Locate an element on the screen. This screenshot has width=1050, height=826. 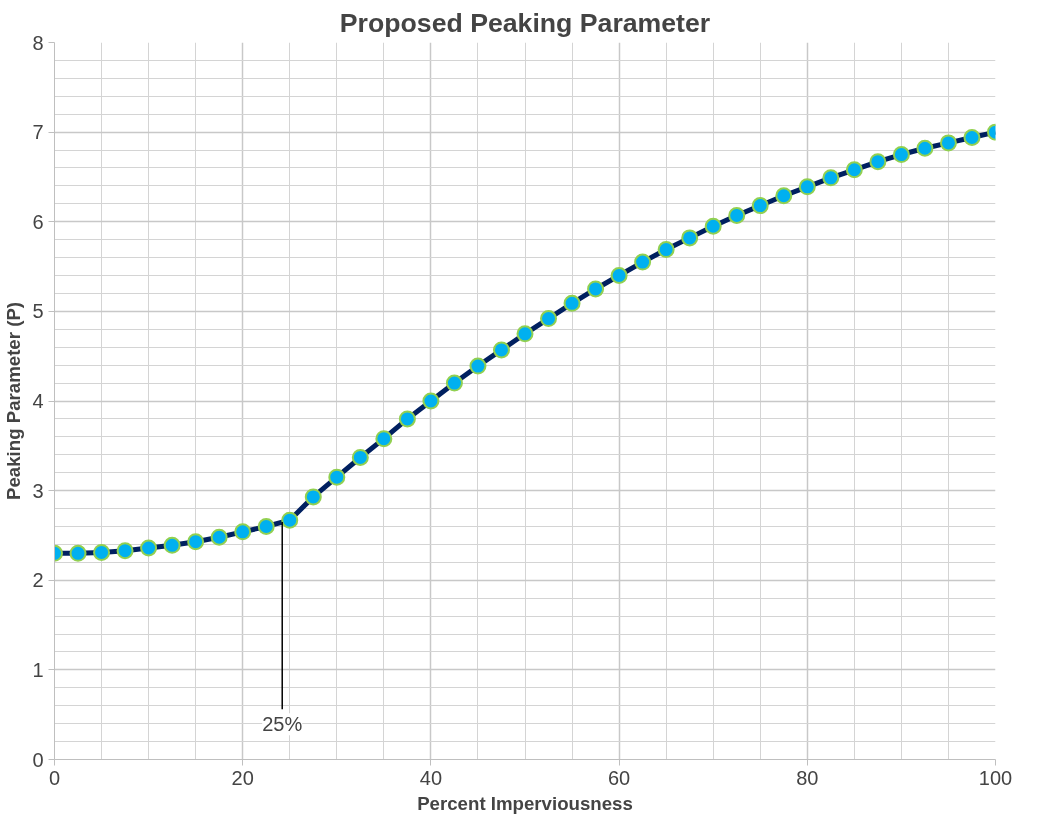
x-tick-label: 60 is located at coordinates (619, 777).